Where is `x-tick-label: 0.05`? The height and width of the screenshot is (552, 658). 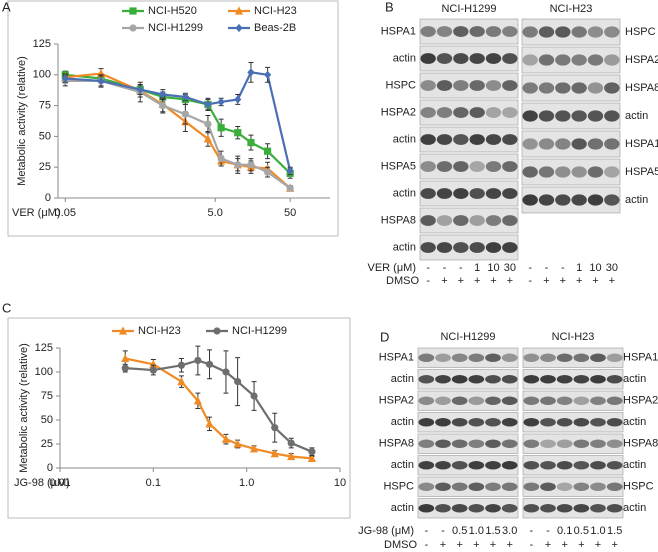 x-tick-label: 0.05 is located at coordinates (65, 213).